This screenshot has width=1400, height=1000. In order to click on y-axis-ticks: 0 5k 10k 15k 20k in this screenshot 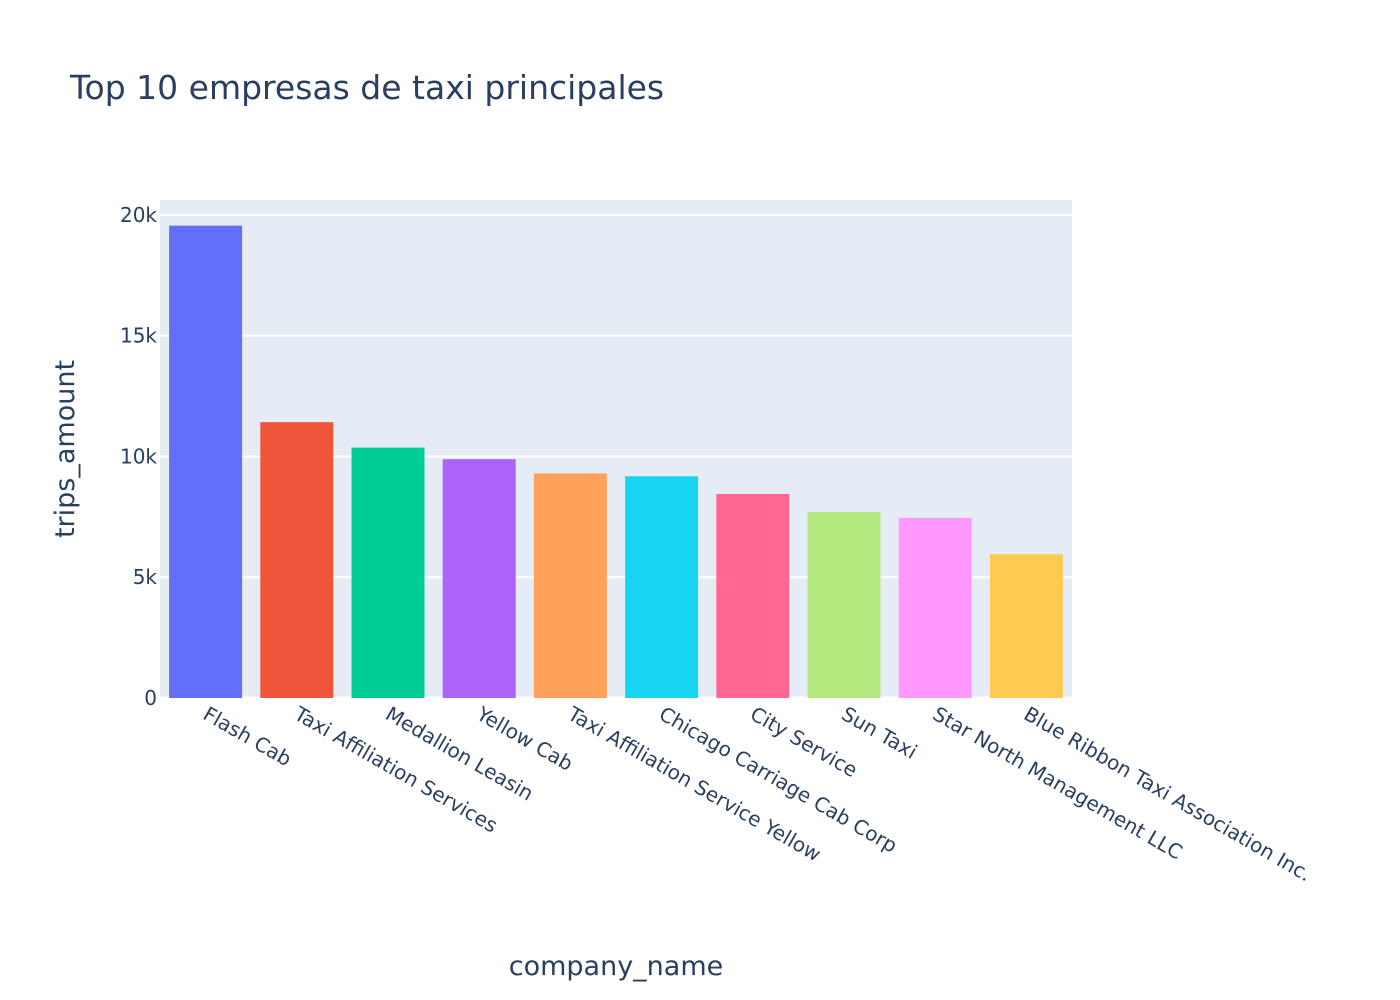, I will do `click(138, 456)`.